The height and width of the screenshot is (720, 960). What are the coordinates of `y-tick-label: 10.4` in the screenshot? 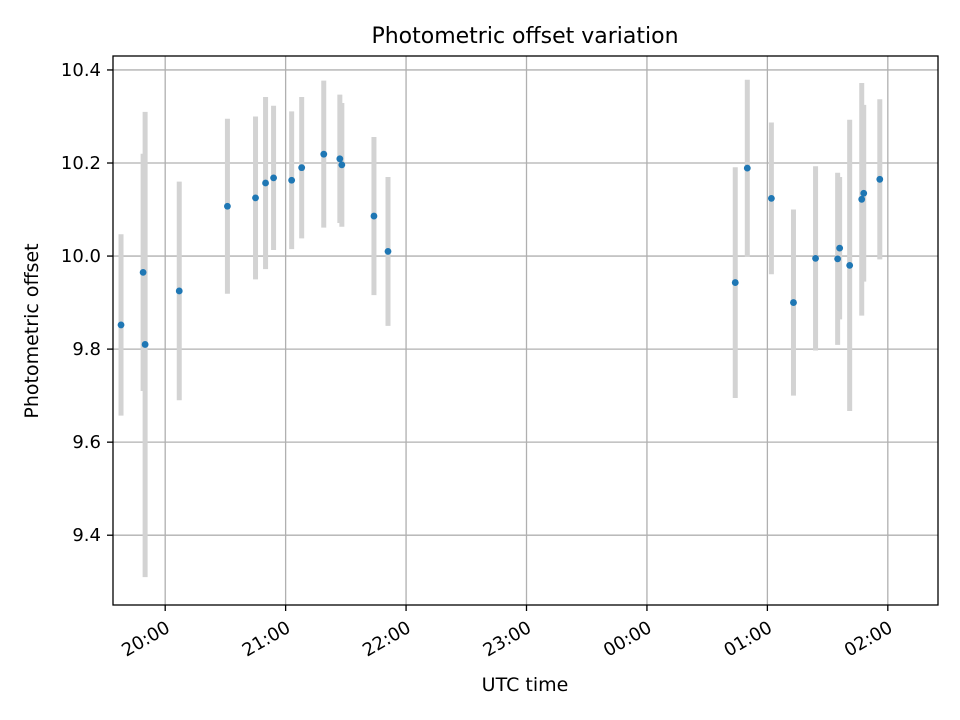 It's located at (81, 70).